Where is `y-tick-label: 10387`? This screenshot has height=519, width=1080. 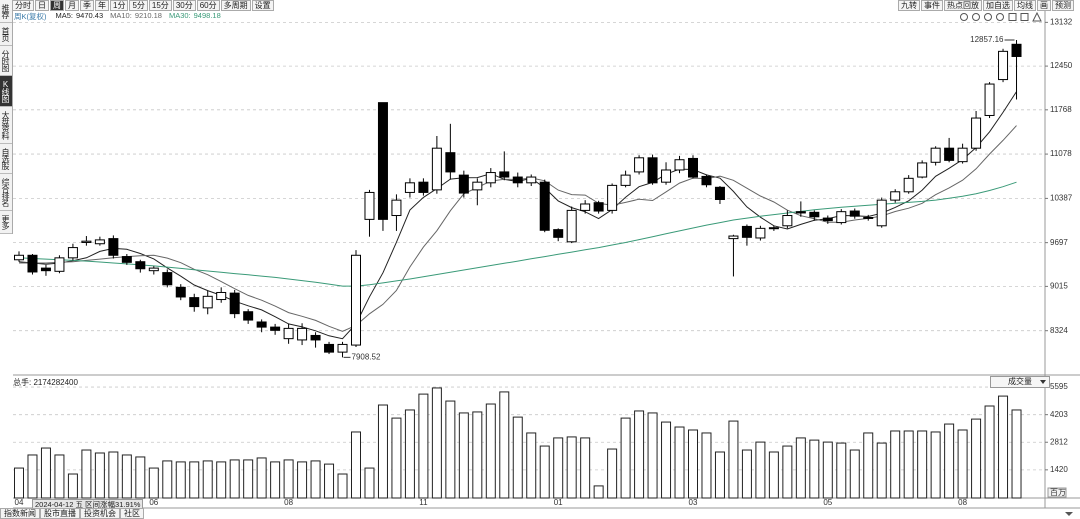 y-tick-label: 10387 is located at coordinates (1061, 198).